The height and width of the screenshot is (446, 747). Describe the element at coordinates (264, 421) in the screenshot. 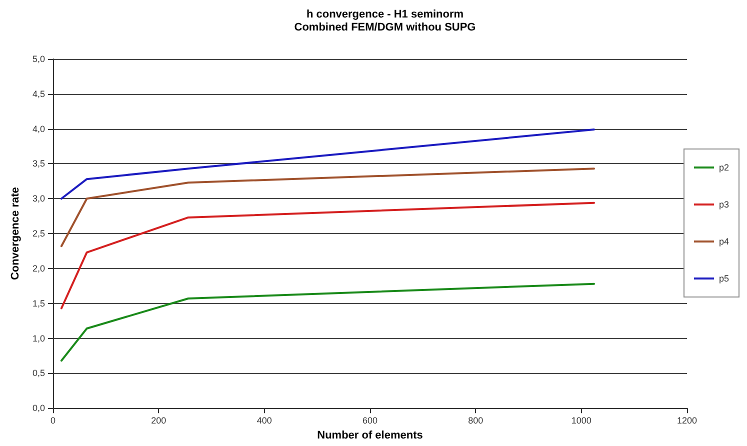

I see `x-tick-label: 400` at that location.